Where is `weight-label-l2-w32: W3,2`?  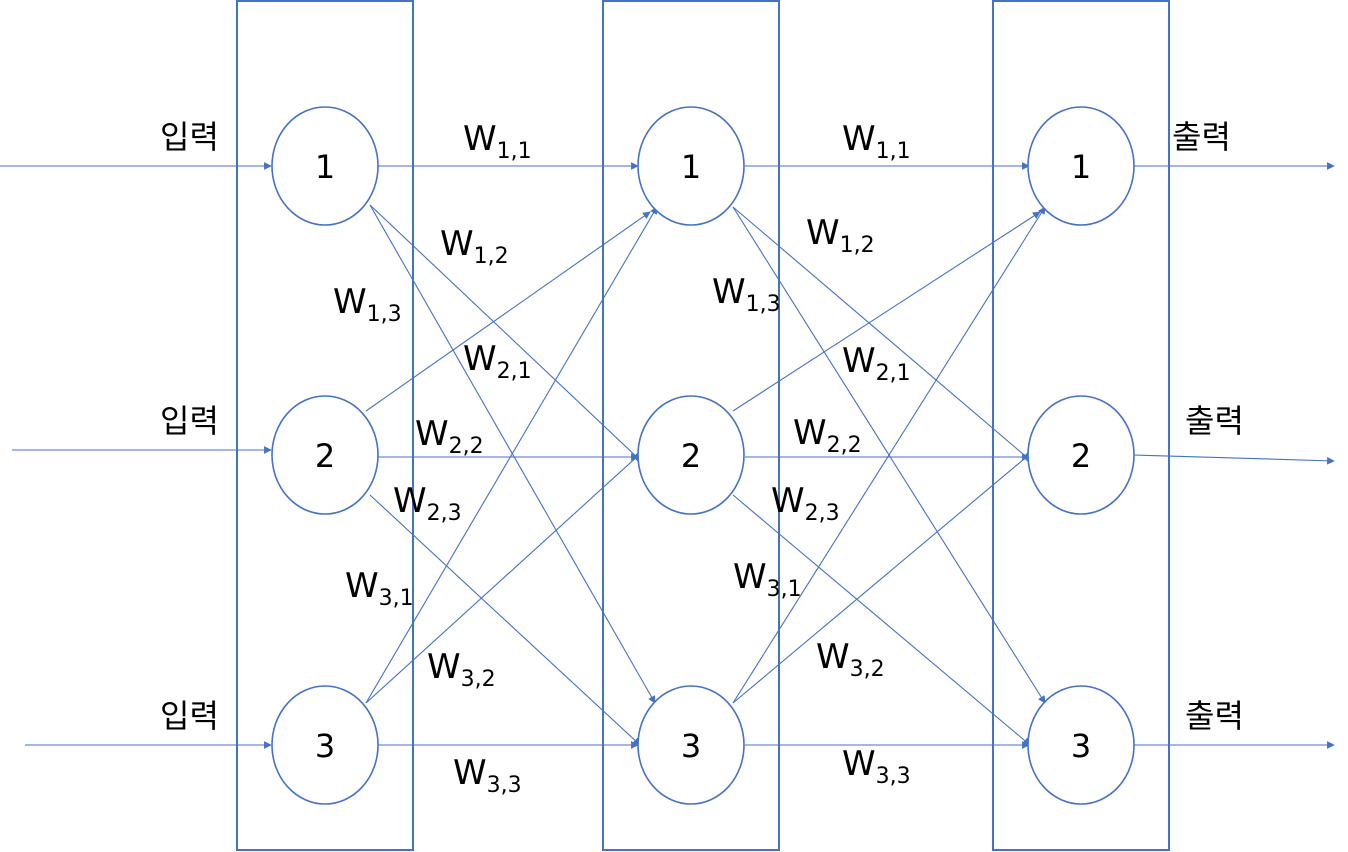 weight-label-l2-w32: W3,2 is located at coordinates (850, 659).